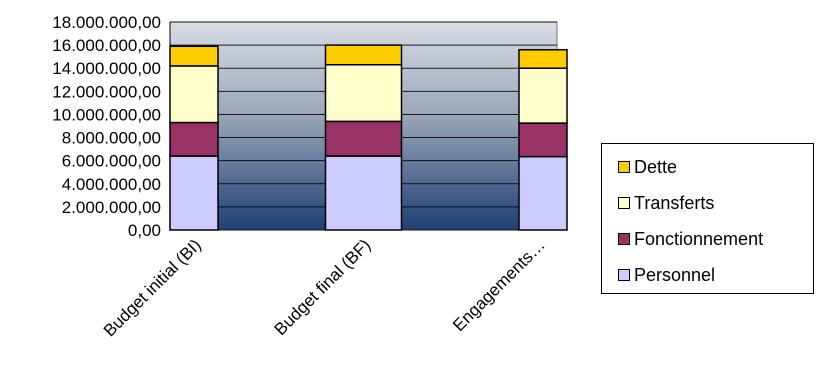 Image resolution: width=818 pixels, height=382 pixels. I want to click on y-tick-label: 0,00, so click(144, 230).